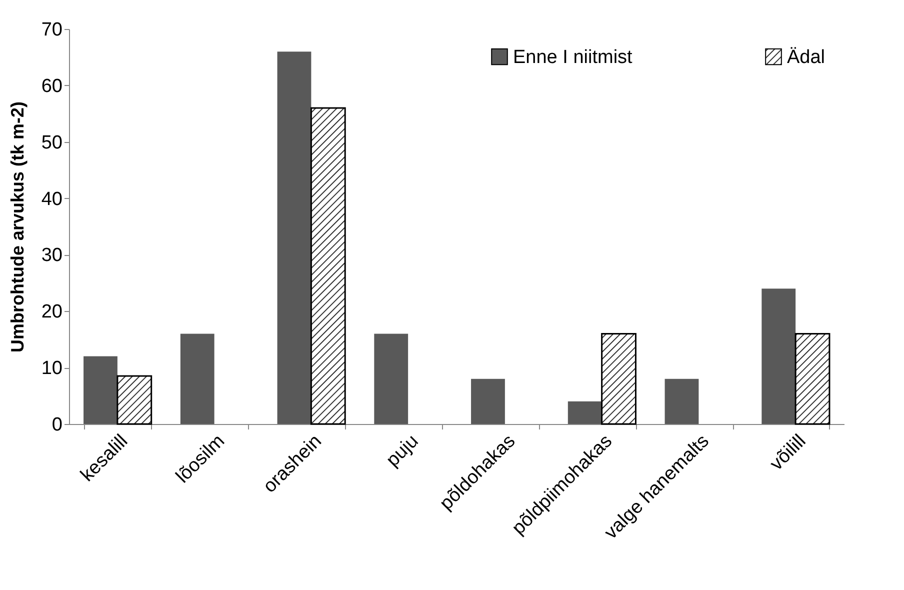  What do you see at coordinates (51, 369) in the screenshot?
I see `y-tick-label: 10` at bounding box center [51, 369].